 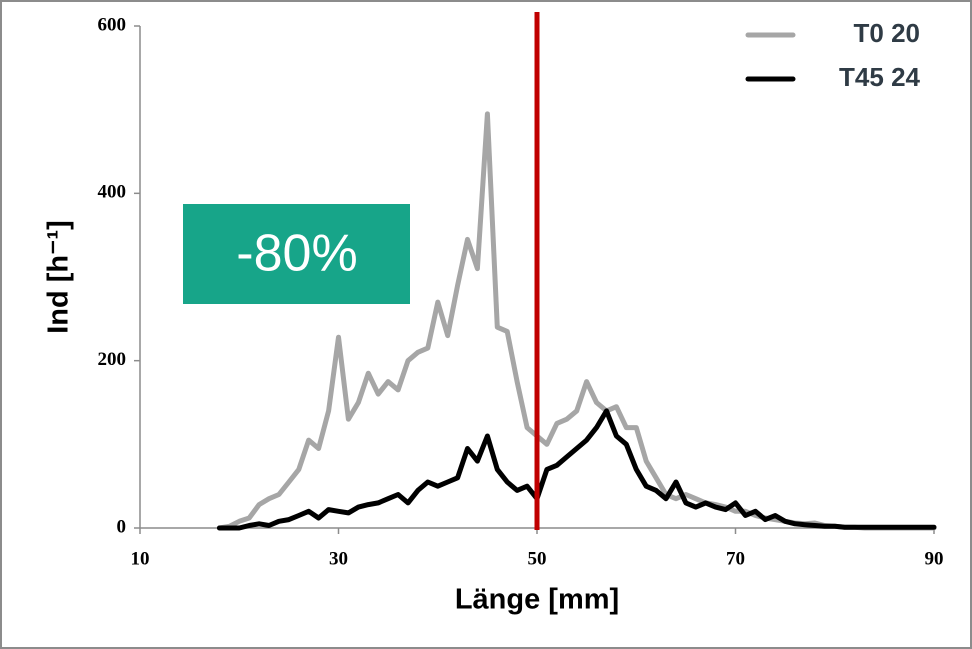 What do you see at coordinates (537, 600) in the screenshot?
I see `x-axis-title: Länge [mm]` at bounding box center [537, 600].